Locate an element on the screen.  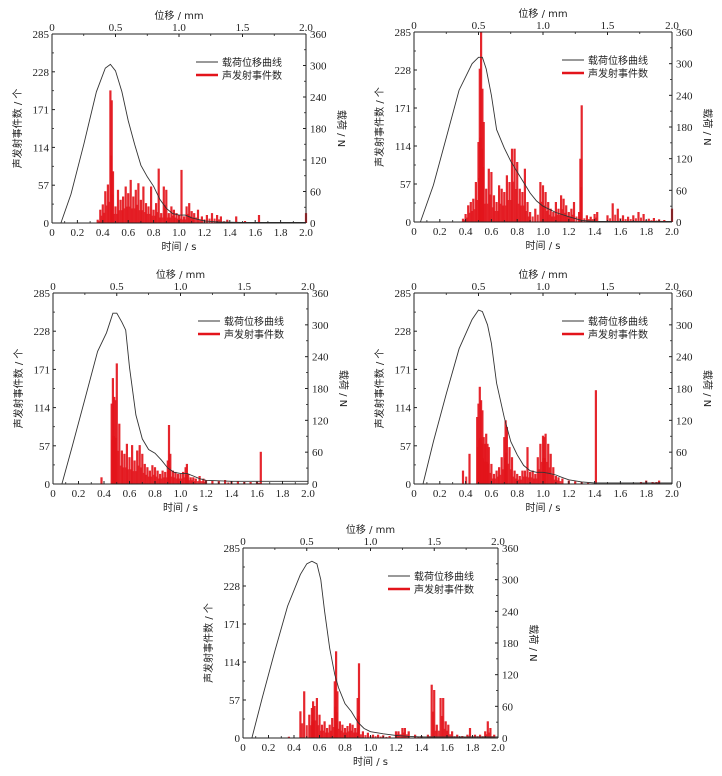
x2-axis-title: 位移 / mm is located at coordinates (370, 529).